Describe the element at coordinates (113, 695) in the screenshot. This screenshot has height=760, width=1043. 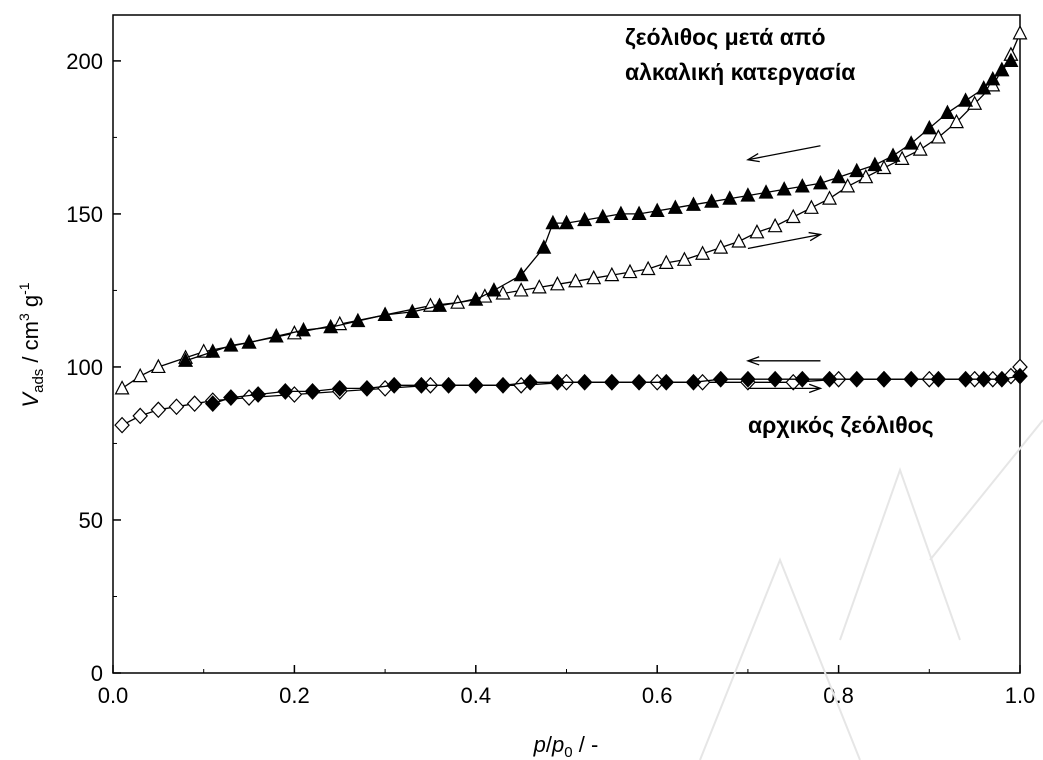
I see `x-tick-label: 0.0` at that location.